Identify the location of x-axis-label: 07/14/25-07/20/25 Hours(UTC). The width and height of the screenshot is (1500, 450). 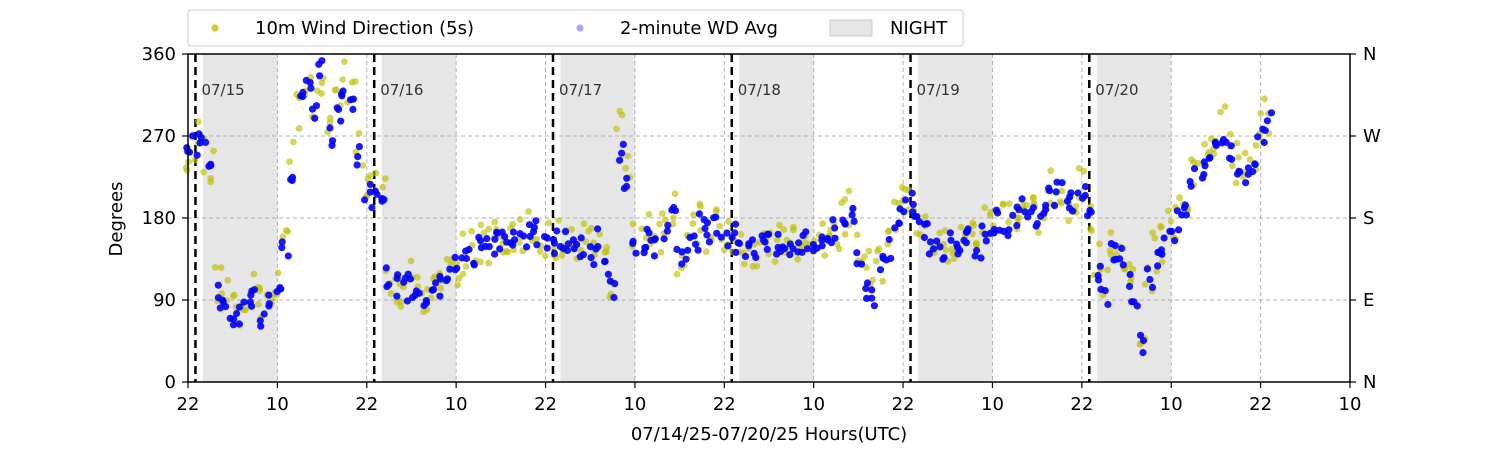
(769, 434).